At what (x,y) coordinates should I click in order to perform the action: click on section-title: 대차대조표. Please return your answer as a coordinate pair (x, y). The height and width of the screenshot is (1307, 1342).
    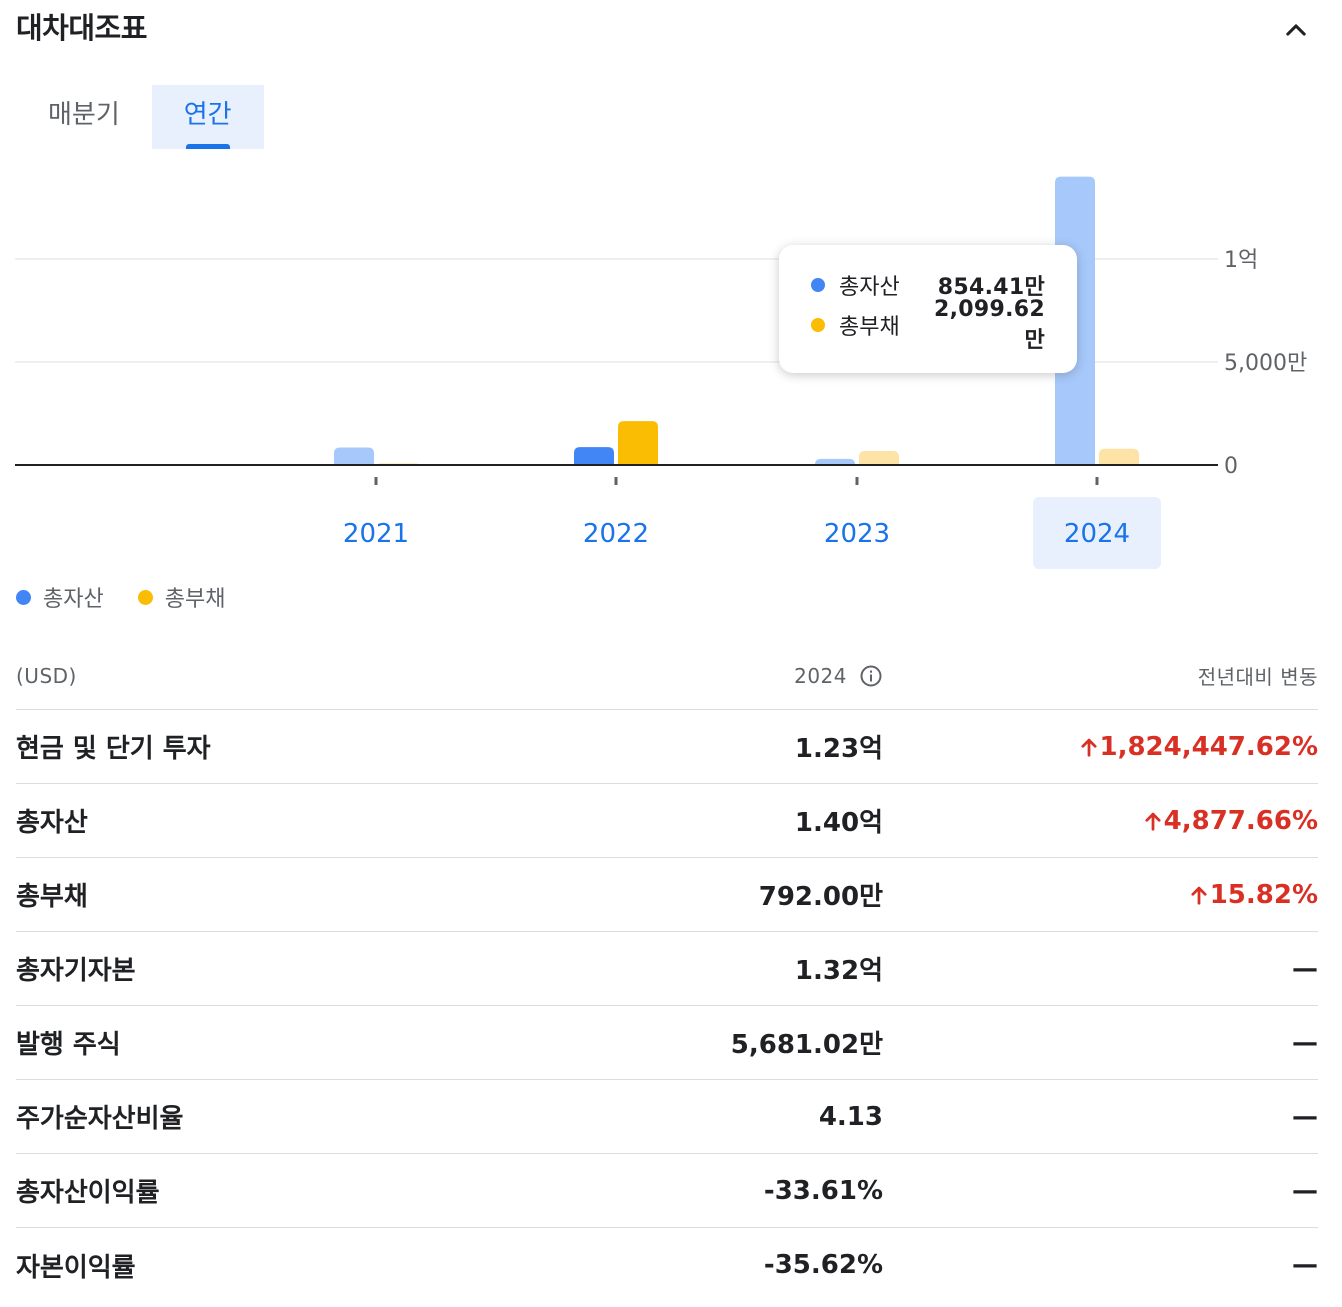
    Looking at the image, I should click on (81, 28).